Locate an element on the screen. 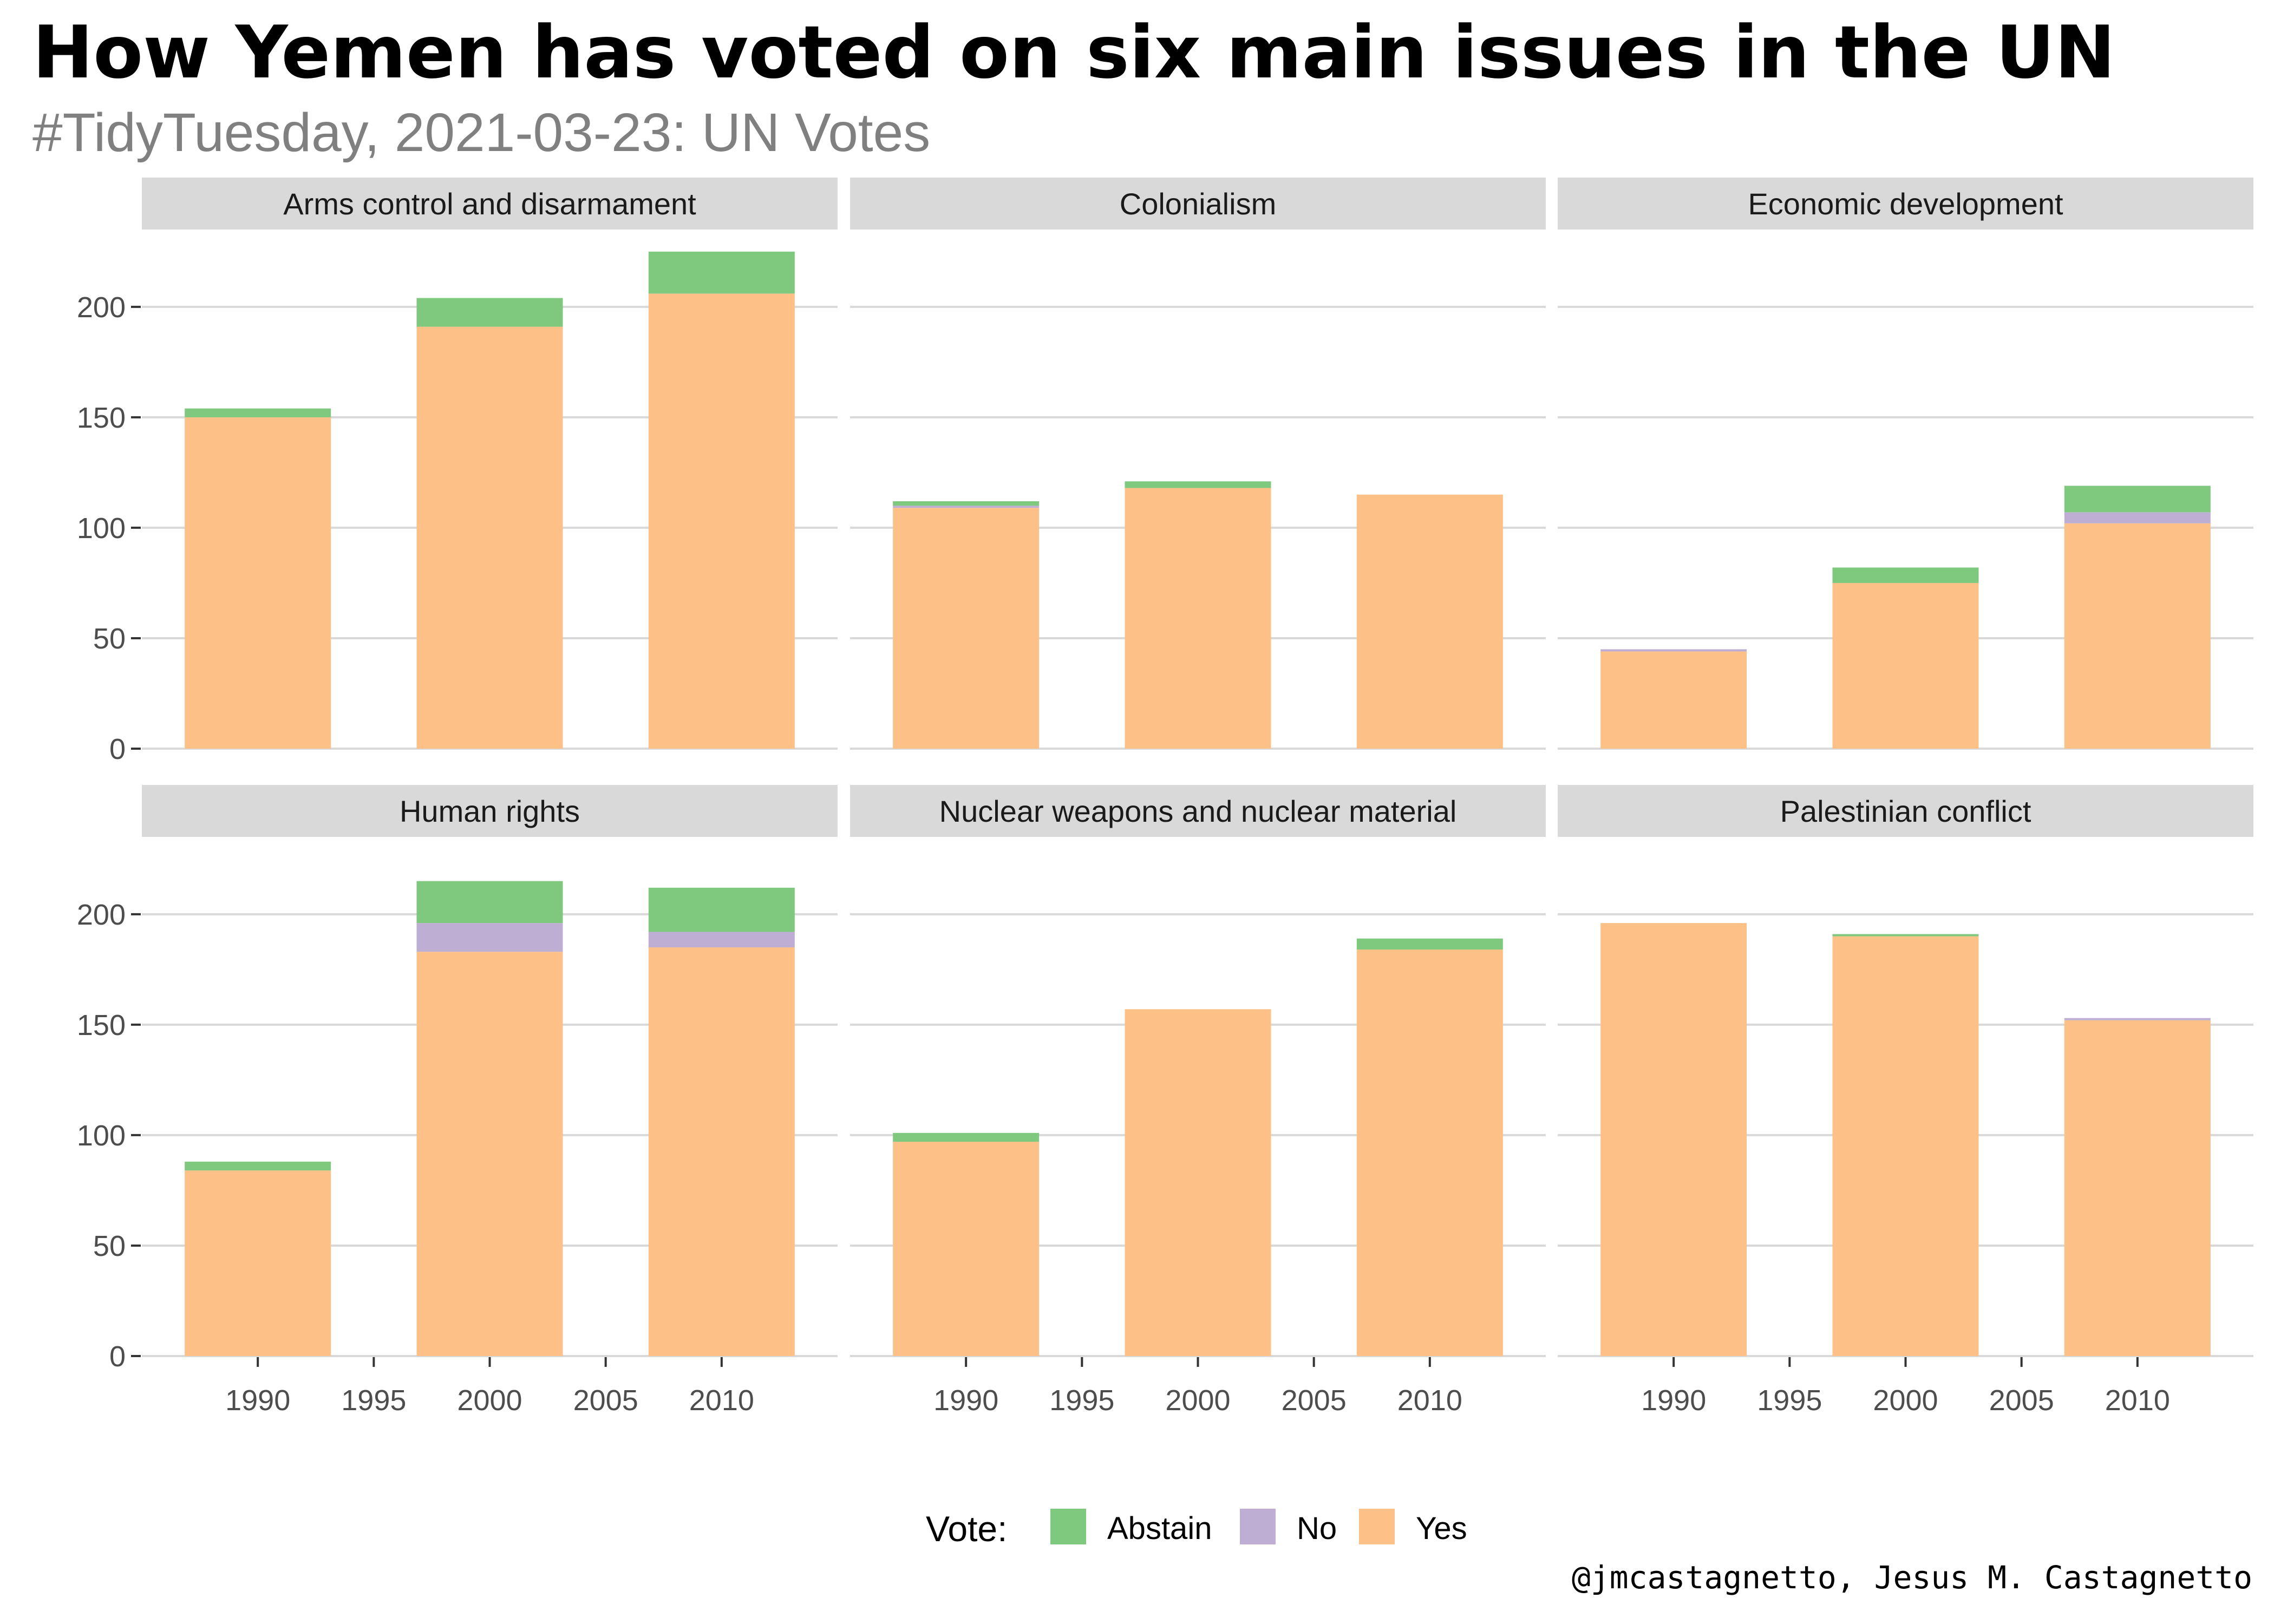 The width and height of the screenshot is (2274, 1624). facet-strip-label: Nuclear weapons and nuclear material is located at coordinates (1198, 811).